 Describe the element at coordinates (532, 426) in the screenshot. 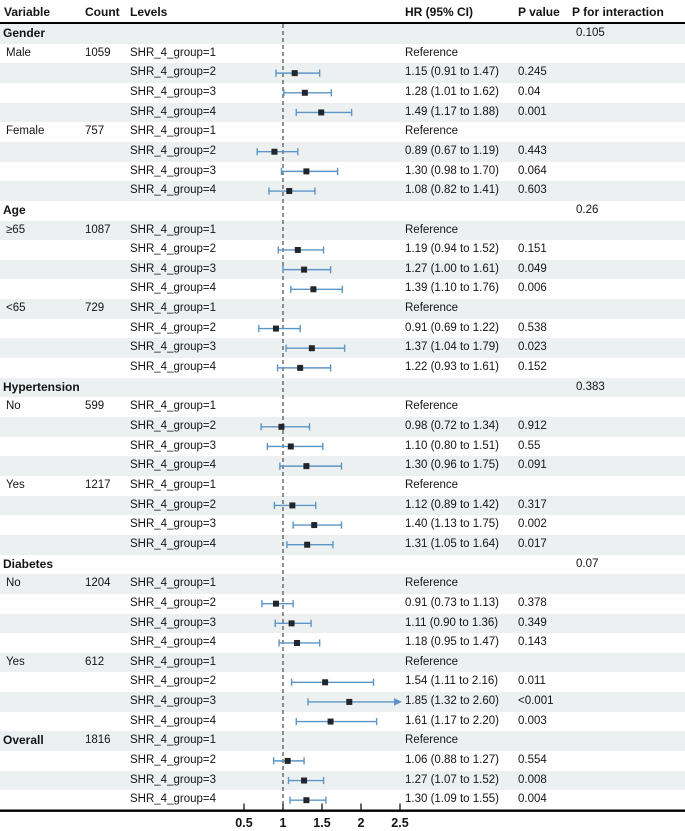

I see `p-value: 0.912` at that location.